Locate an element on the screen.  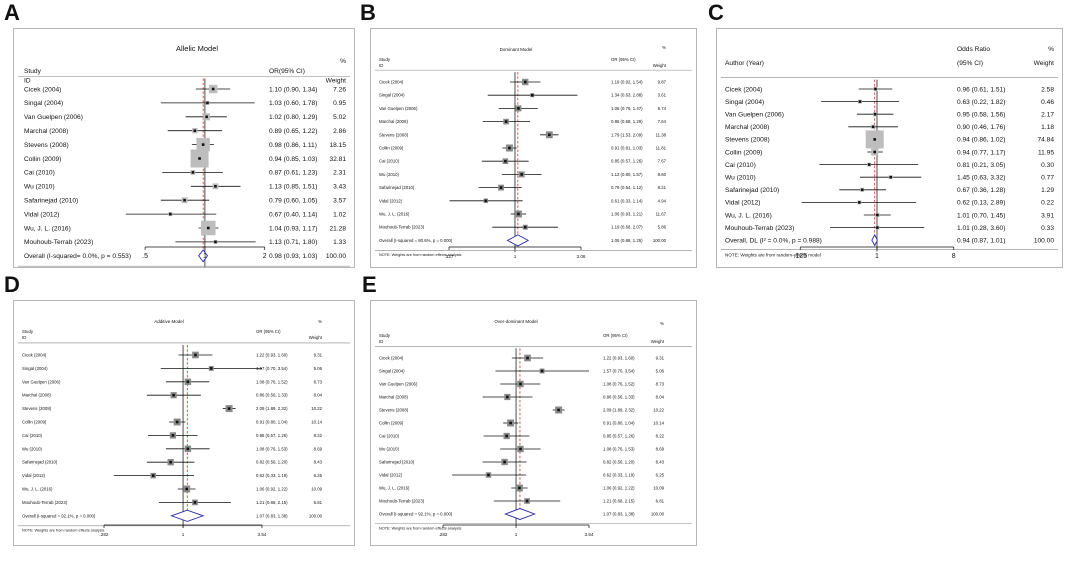
model-title: Over-dominant Model is located at coordinates (515, 321).